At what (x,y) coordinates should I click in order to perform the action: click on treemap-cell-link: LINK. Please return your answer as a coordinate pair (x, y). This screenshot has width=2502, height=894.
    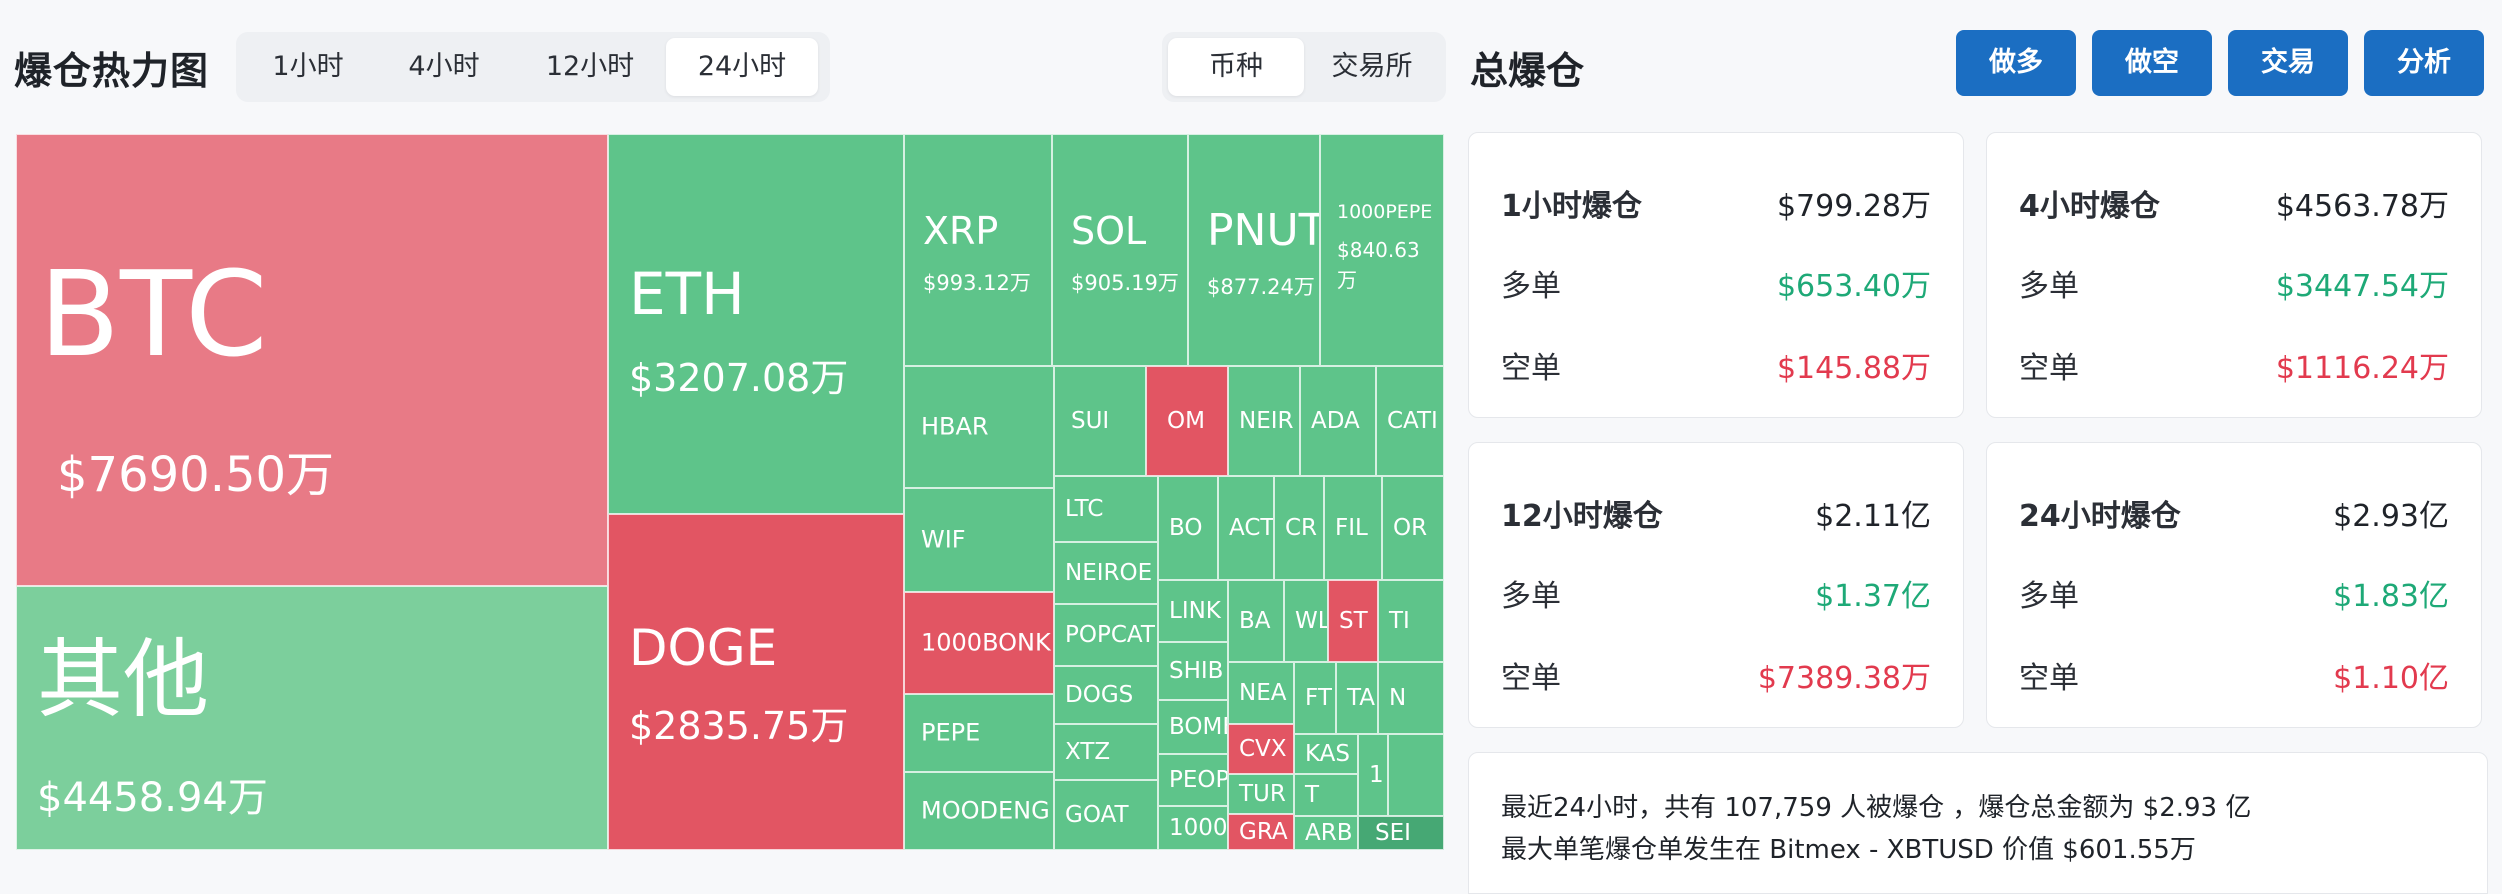
    Looking at the image, I should click on (1193, 611).